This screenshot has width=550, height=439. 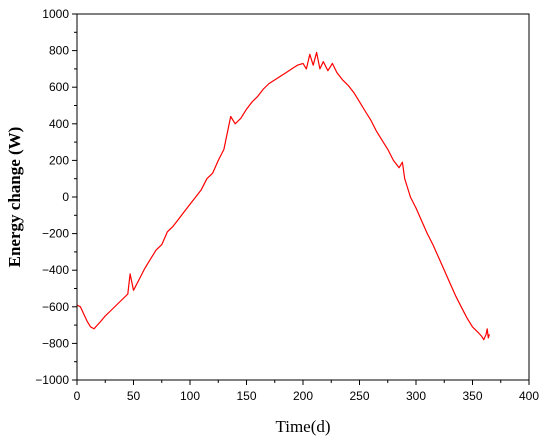 I want to click on x-tick-label: 0, so click(x=77, y=396).